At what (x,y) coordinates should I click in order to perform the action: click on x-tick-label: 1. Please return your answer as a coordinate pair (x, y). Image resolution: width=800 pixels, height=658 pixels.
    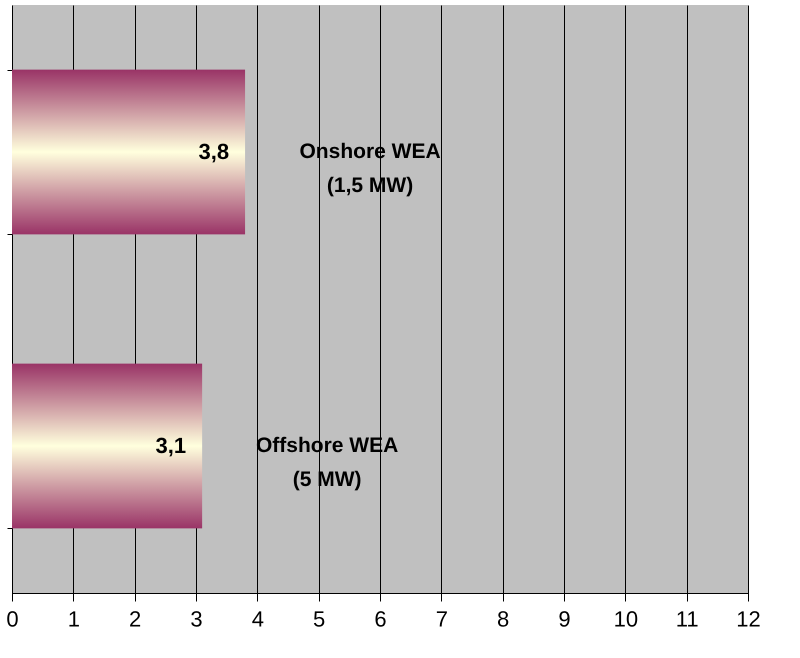
    Looking at the image, I should click on (74, 619).